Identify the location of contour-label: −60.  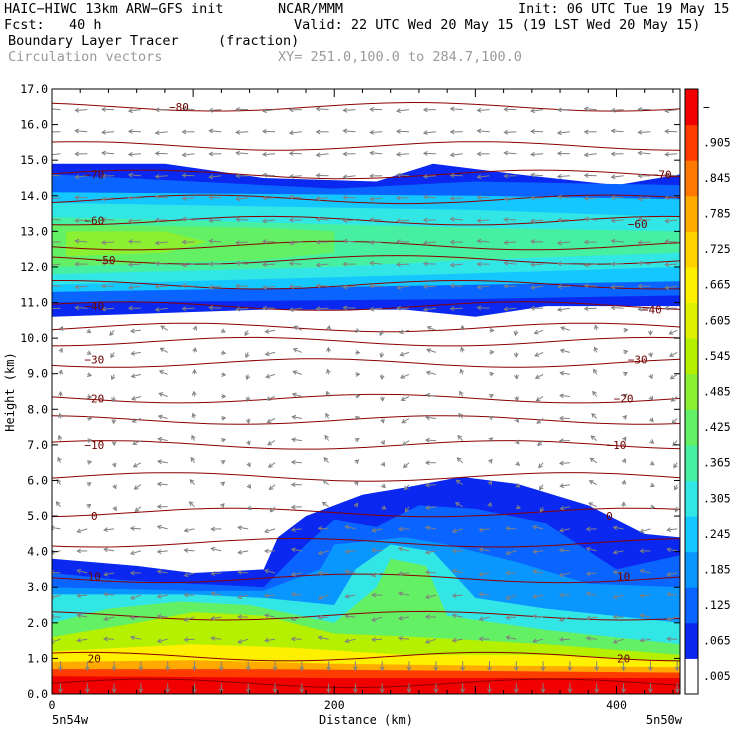
(638, 224).